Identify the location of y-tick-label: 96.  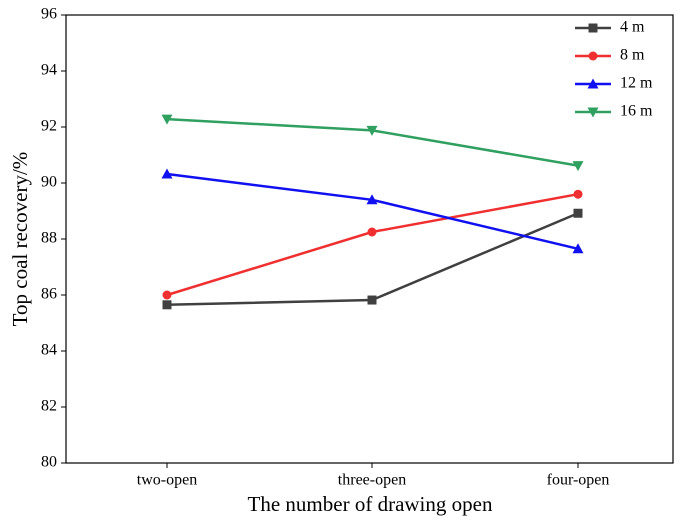
(49, 14).